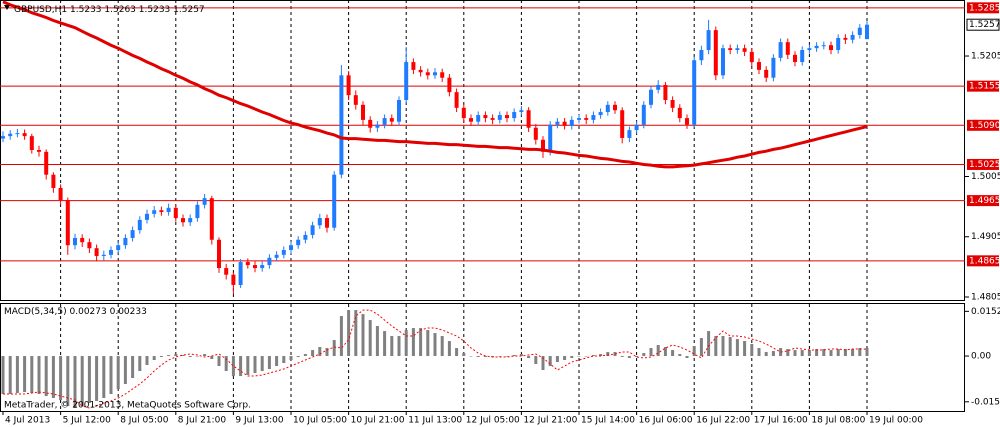 This screenshot has height=427, width=1000. I want to click on x-tick-label: 12 Jul 21:00, so click(550, 421).